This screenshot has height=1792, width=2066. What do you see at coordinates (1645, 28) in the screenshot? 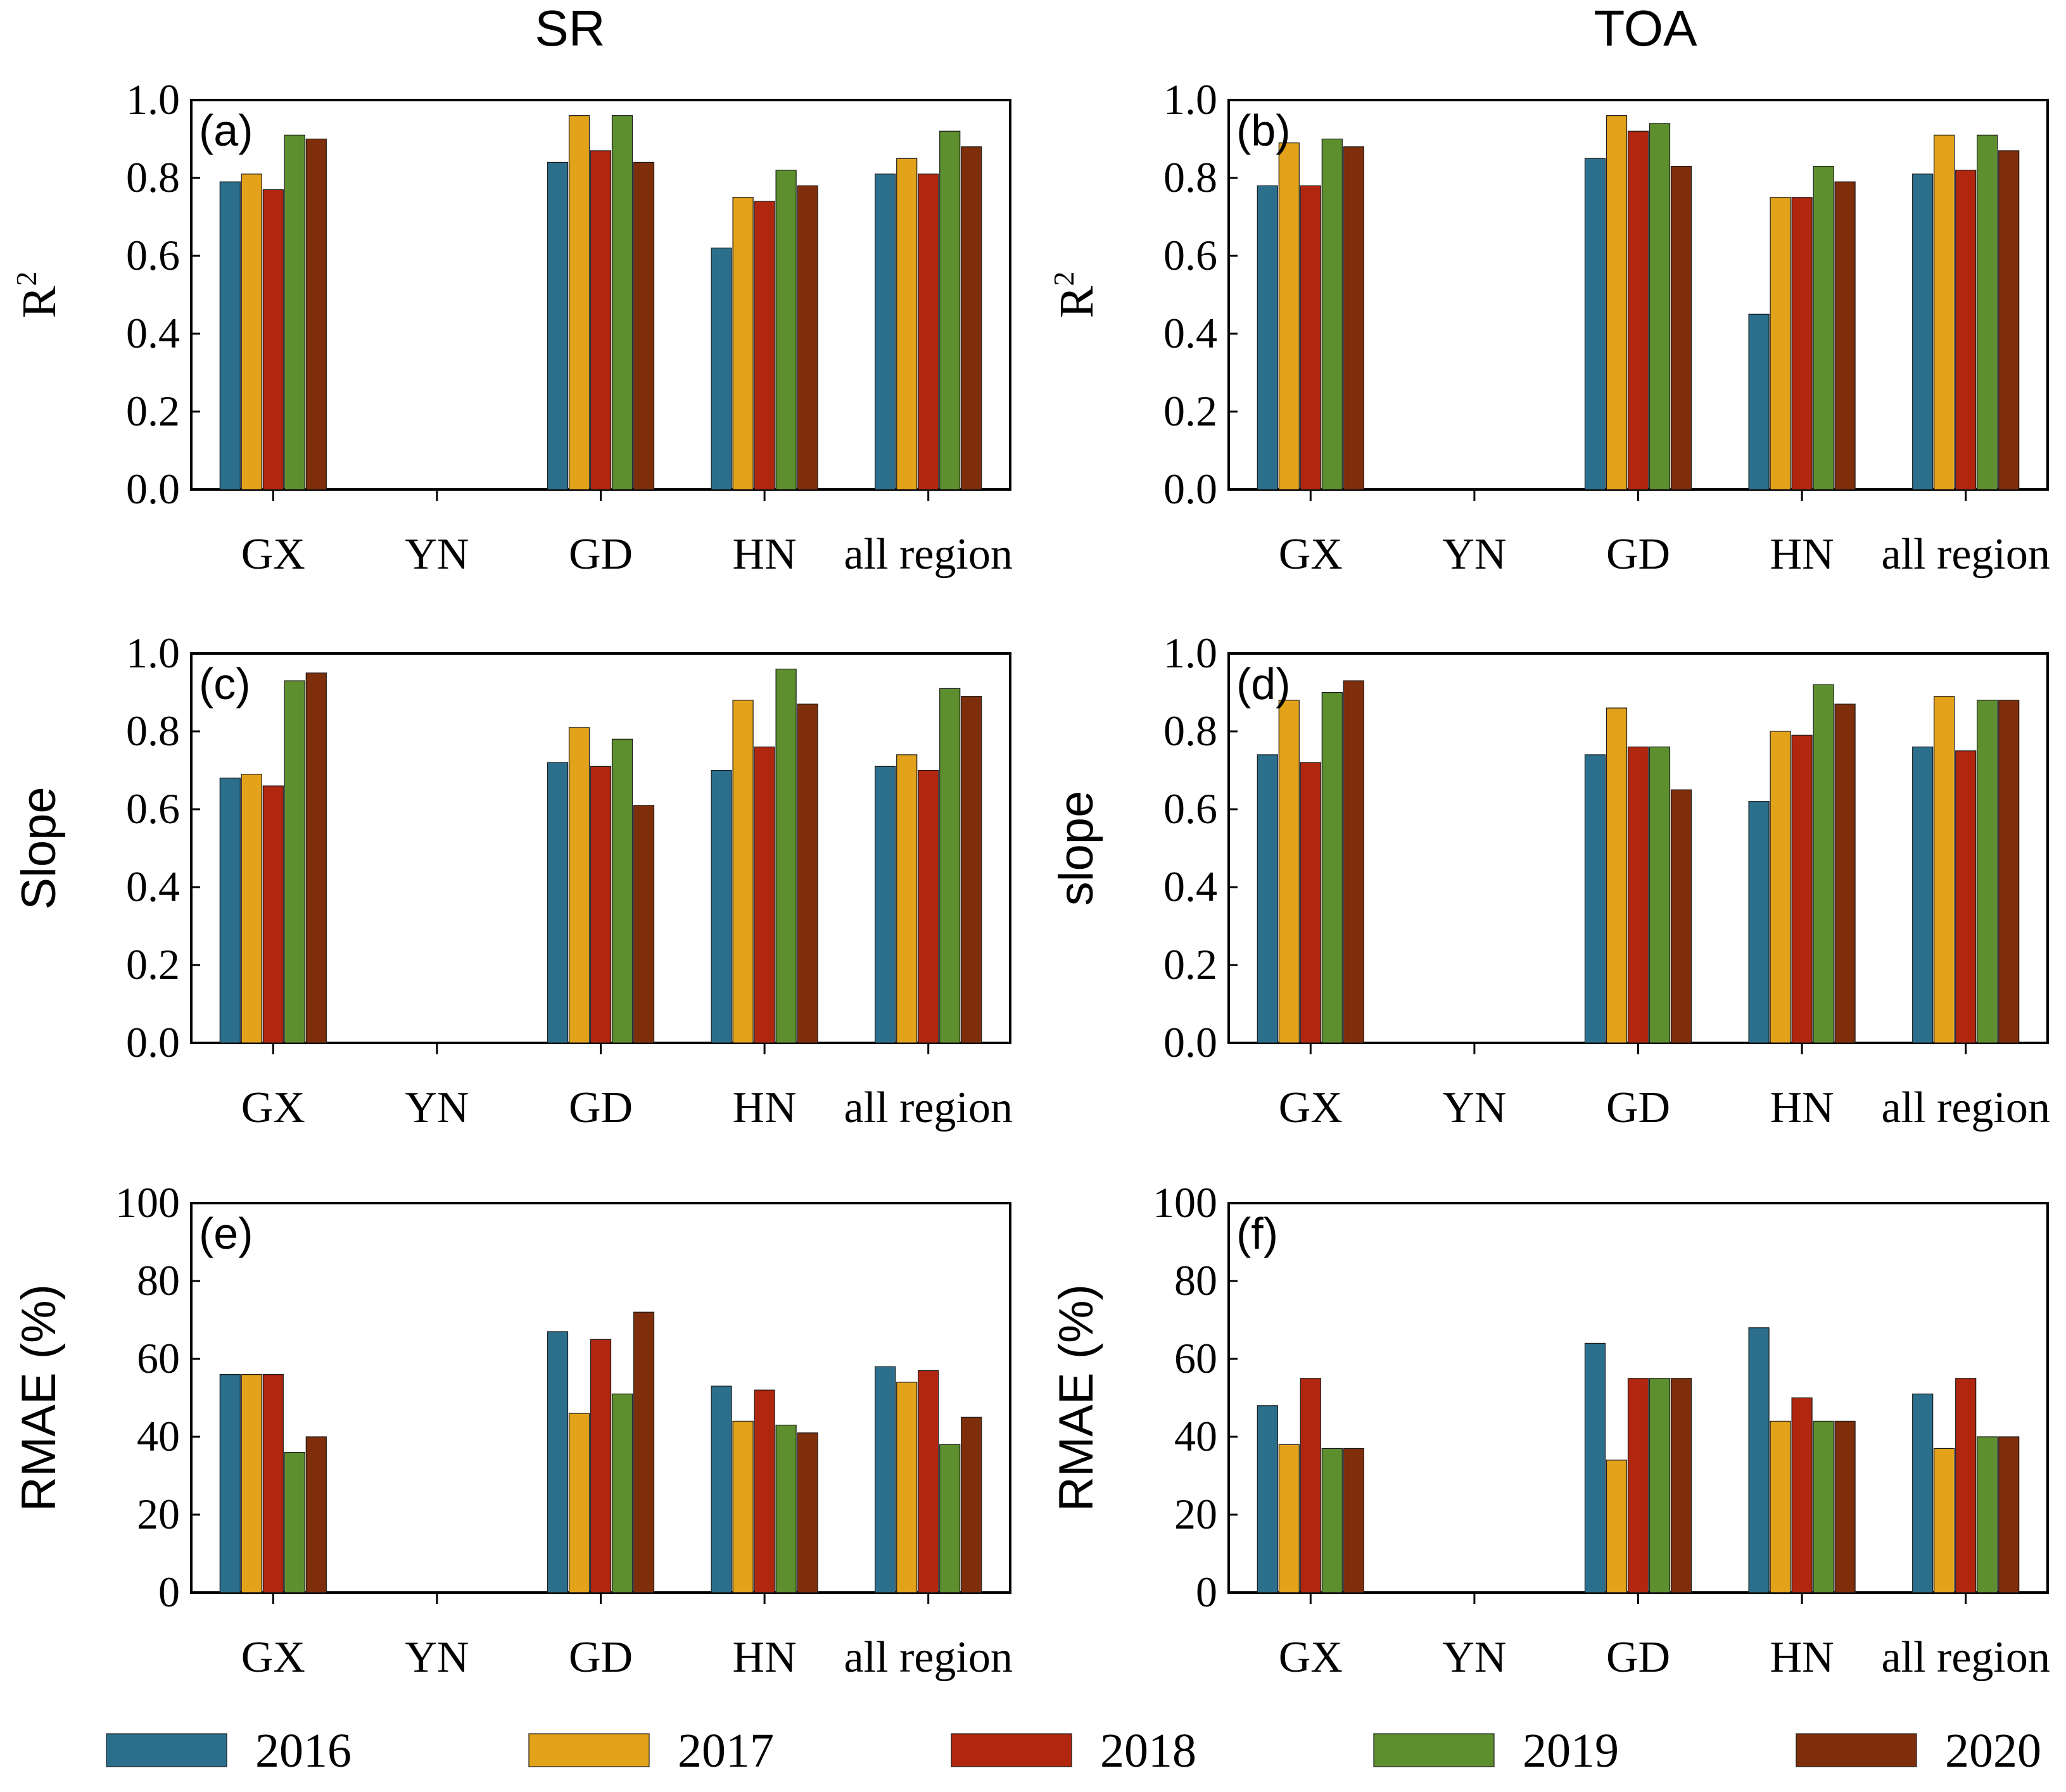
I see `column-title-toa: TOA` at bounding box center [1645, 28].